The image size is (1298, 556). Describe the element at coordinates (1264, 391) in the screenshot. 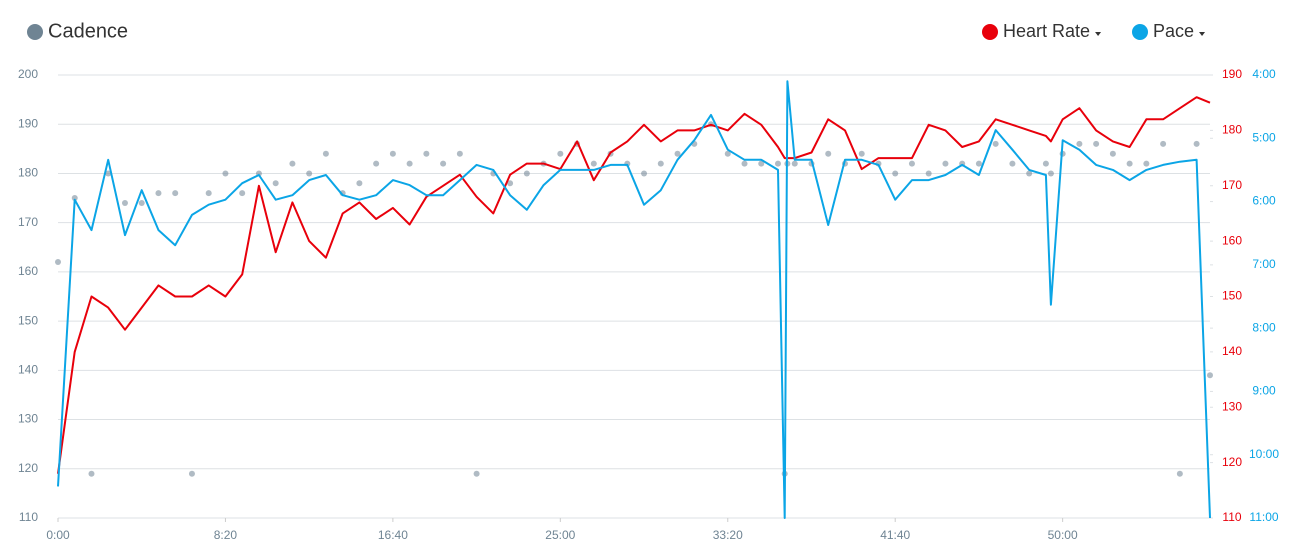

I see `y-tick-label: 9:00` at that location.